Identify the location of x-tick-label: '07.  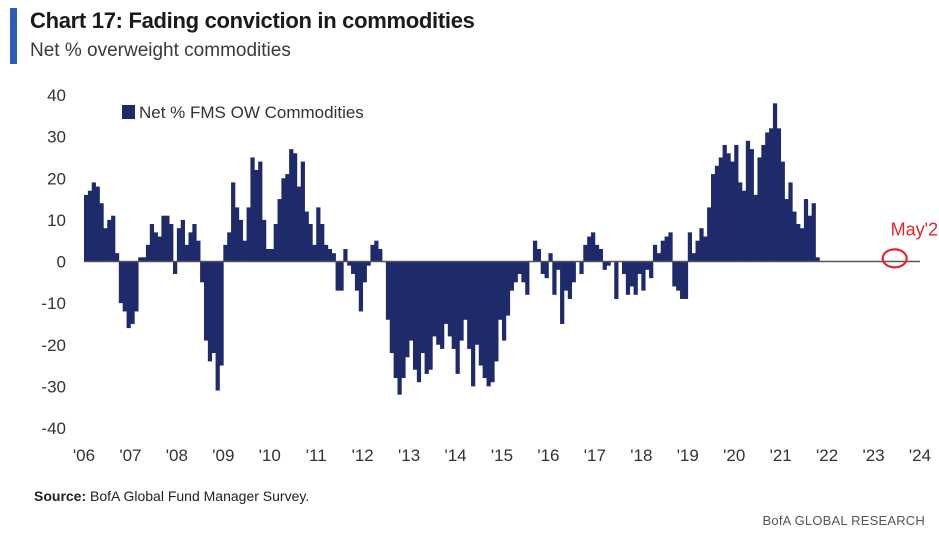
(130, 455).